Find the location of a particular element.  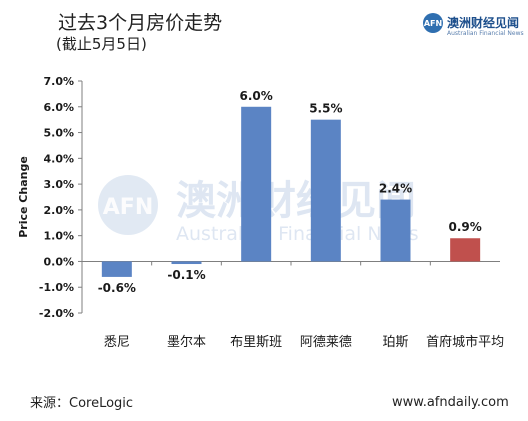

watermark-circle is located at coordinates (128, 205).